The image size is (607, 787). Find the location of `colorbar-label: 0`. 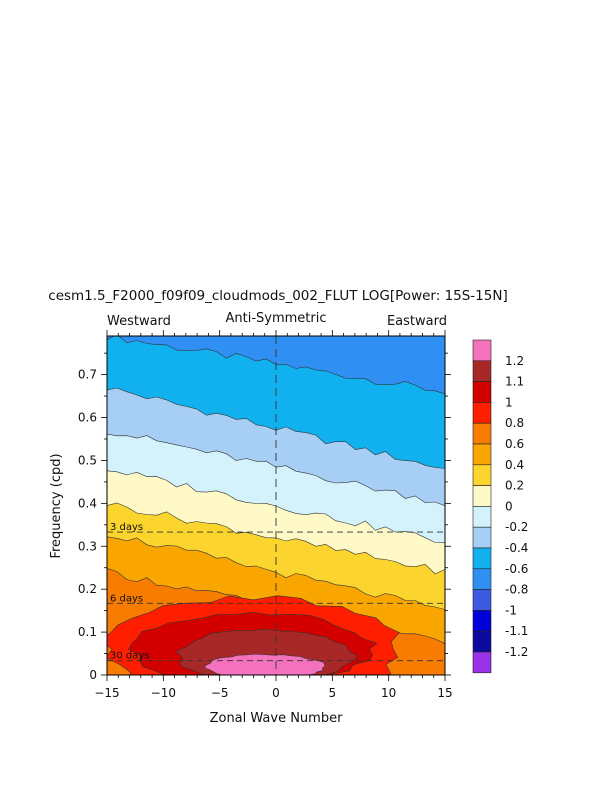

colorbar-label: 0 is located at coordinates (509, 506).